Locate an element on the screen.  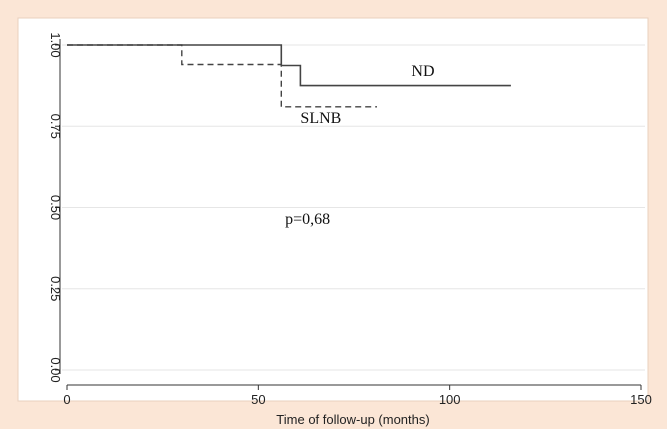
annotation-nd: ND is located at coordinates (422, 71).